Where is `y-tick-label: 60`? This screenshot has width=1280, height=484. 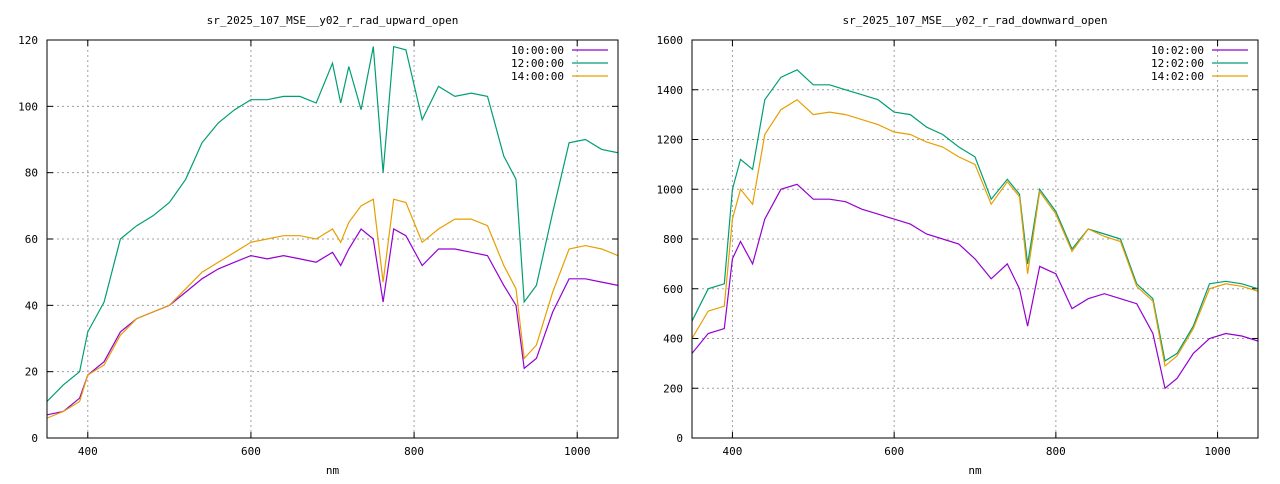 y-tick-label: 60 is located at coordinates (31, 239).